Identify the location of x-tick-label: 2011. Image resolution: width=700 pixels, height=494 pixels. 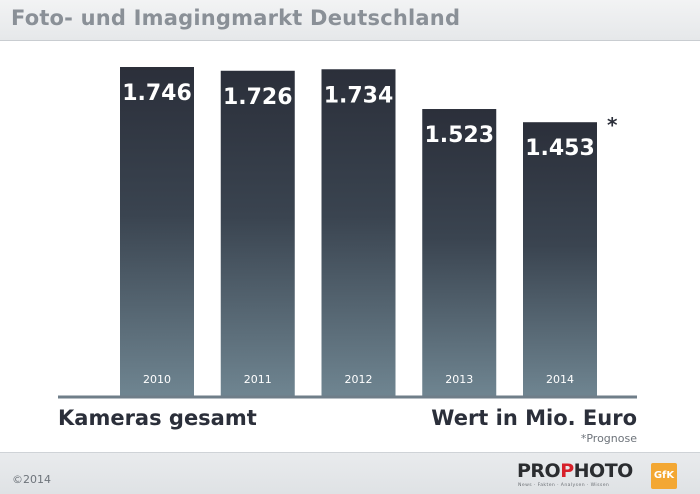
(258, 379).